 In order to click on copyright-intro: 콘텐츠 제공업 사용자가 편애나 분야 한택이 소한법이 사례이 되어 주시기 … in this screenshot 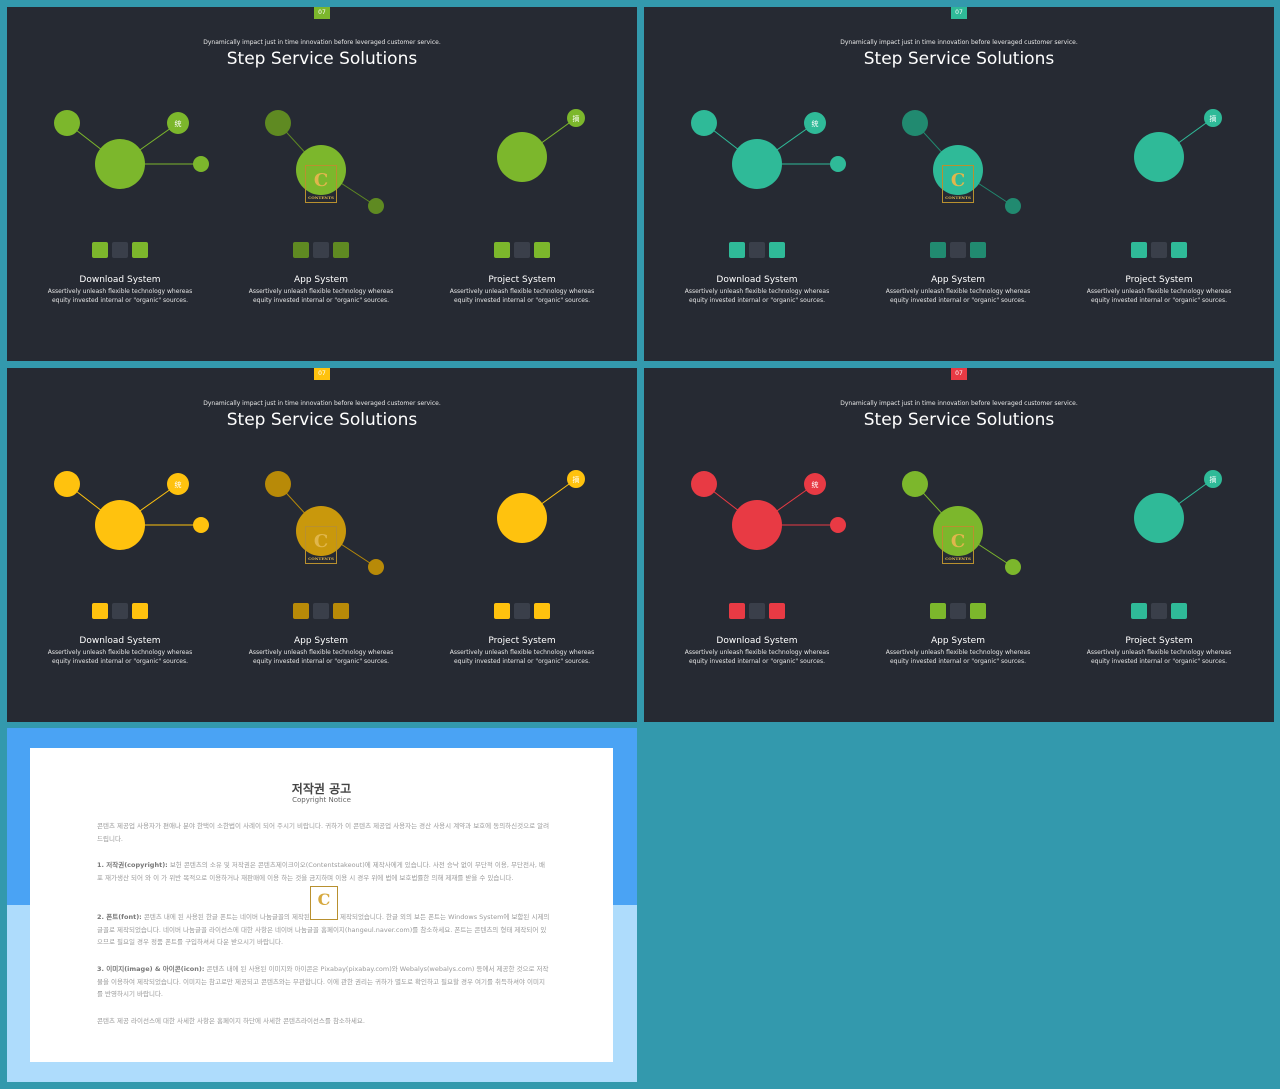, I will do `click(323, 832)`.